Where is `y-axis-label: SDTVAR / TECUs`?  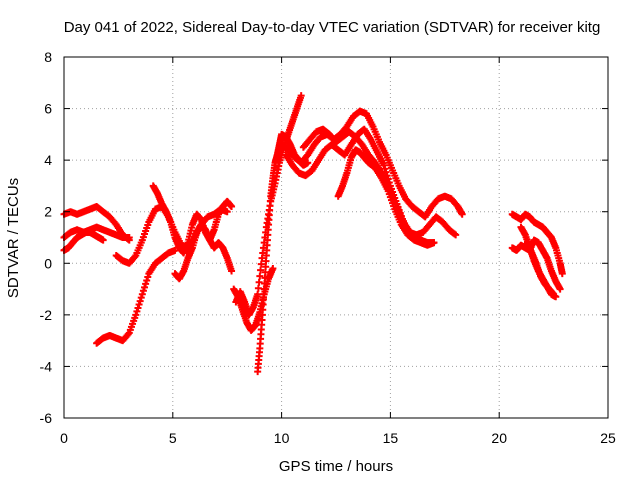 y-axis-label: SDTVAR / TECUs is located at coordinates (13, 238).